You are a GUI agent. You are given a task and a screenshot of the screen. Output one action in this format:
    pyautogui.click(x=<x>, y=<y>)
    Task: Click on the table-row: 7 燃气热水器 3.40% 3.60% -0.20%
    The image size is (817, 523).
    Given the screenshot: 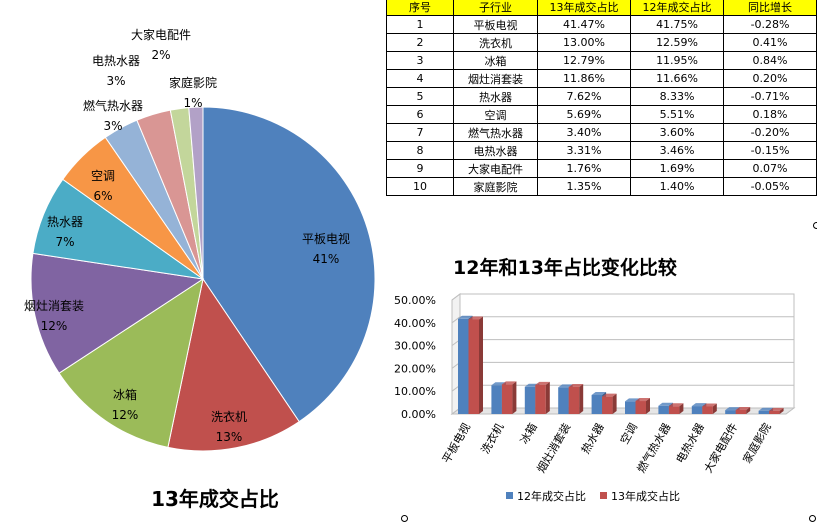 What is the action you would take?
    pyautogui.click(x=601, y=132)
    